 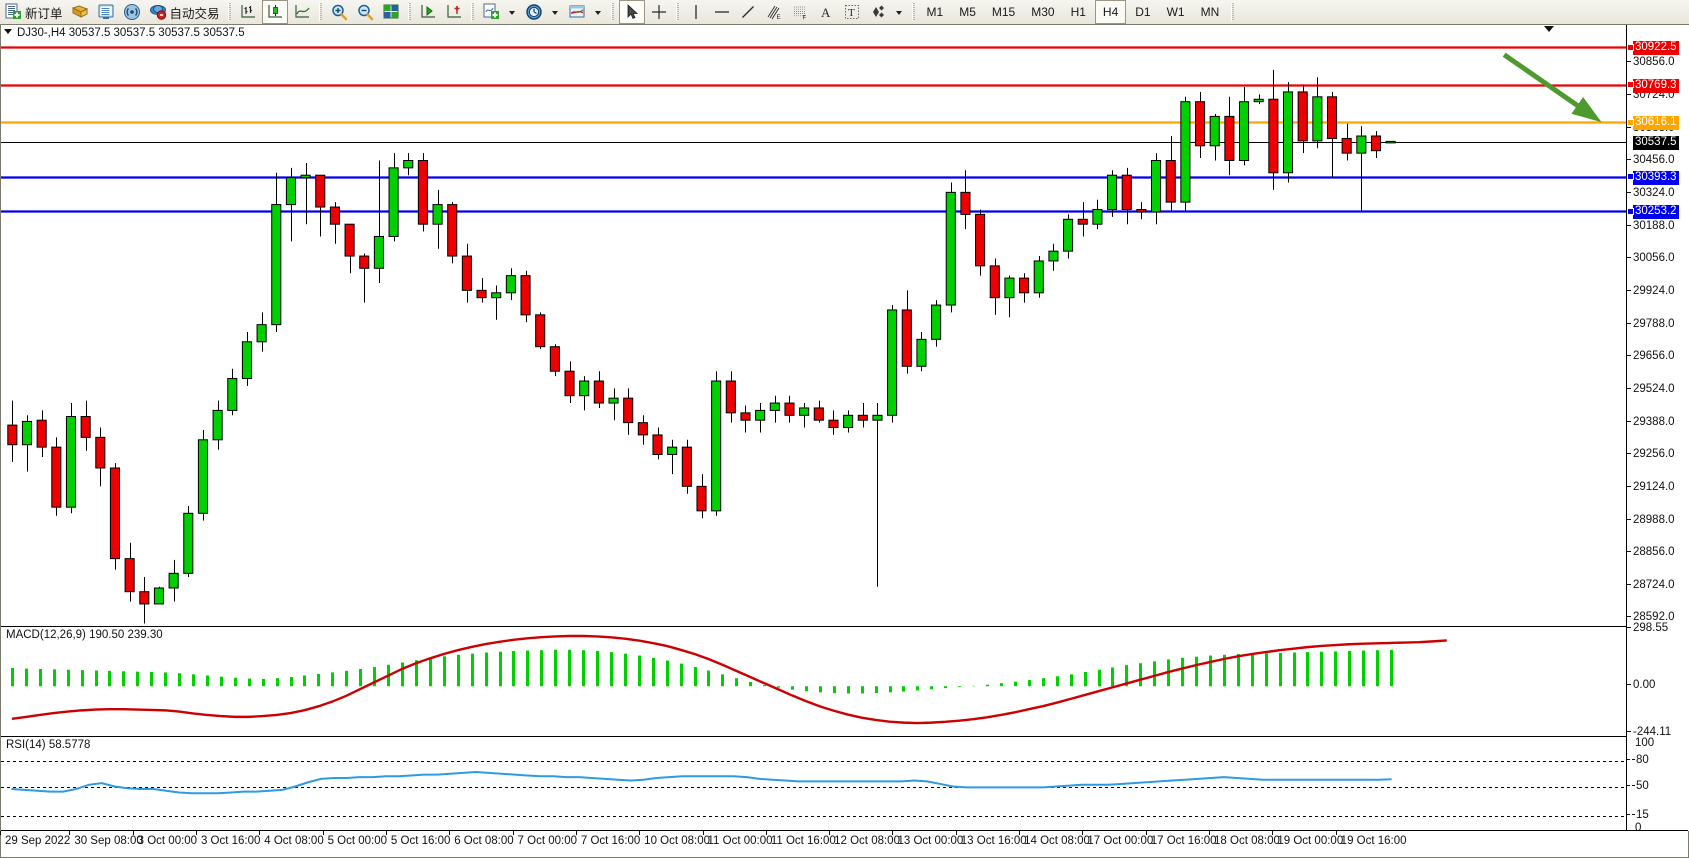 I want to click on timeframe-d1: D1, so click(x=1142, y=12).